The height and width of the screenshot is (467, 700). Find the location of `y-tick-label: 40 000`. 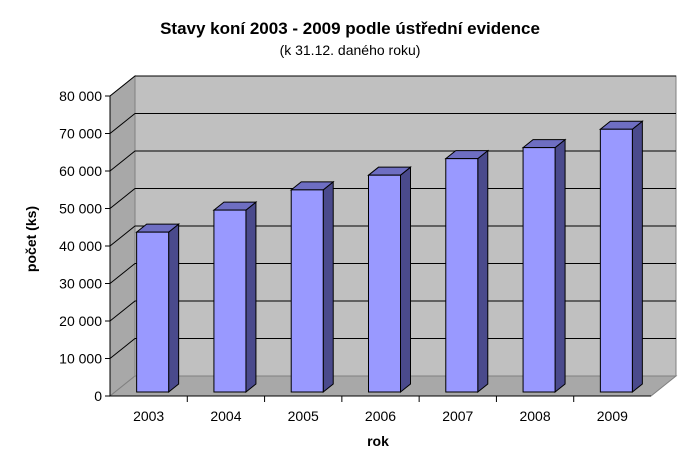

y-tick-label: 40 000 is located at coordinates (80, 246).